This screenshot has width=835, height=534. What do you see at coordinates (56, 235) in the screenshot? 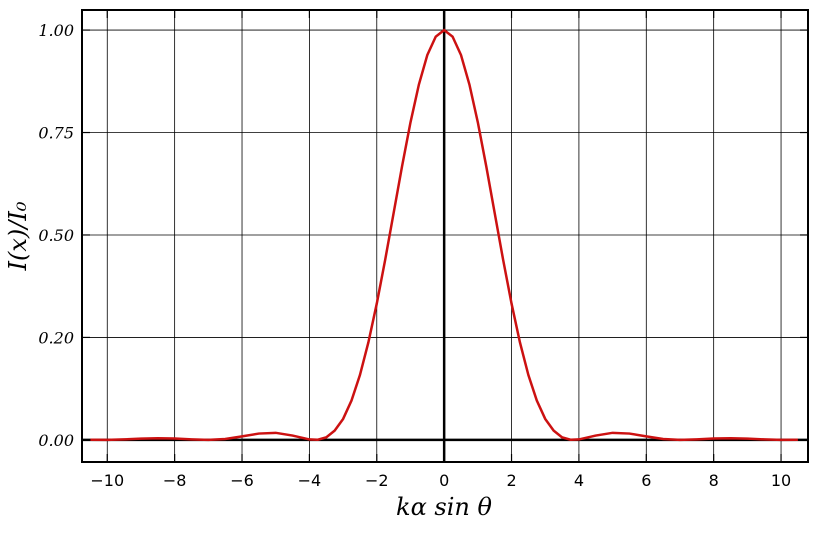
I see `y-tick-label: 0.50` at bounding box center [56, 235].